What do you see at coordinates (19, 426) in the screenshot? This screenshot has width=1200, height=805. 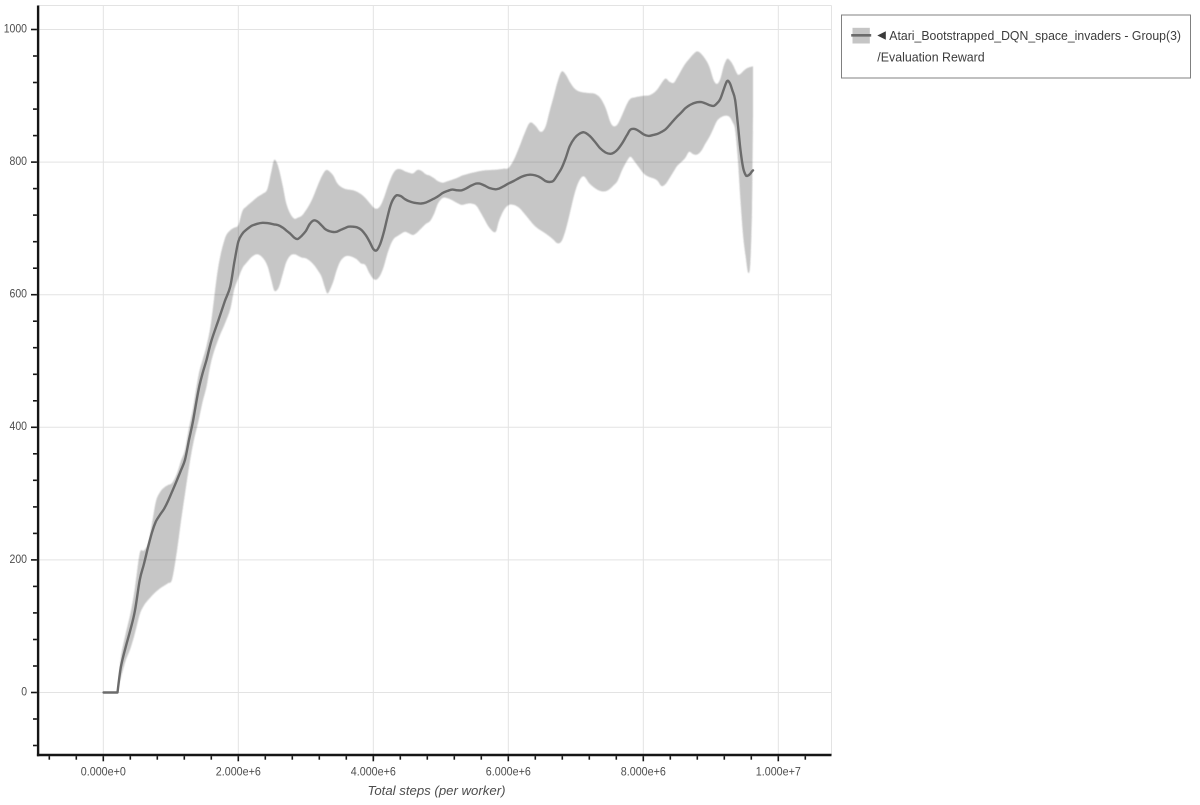 I see `svg-text: 400` at bounding box center [19, 426].